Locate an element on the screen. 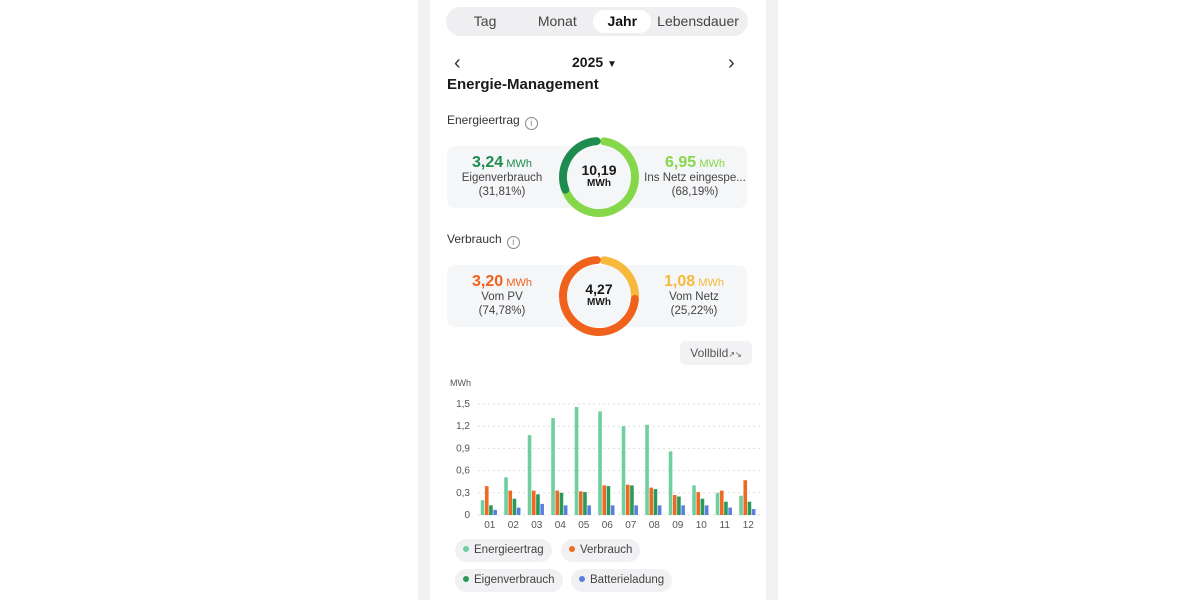 The height and width of the screenshot is (600, 1200). stat-label: Vom Netz is located at coordinates (694, 297).